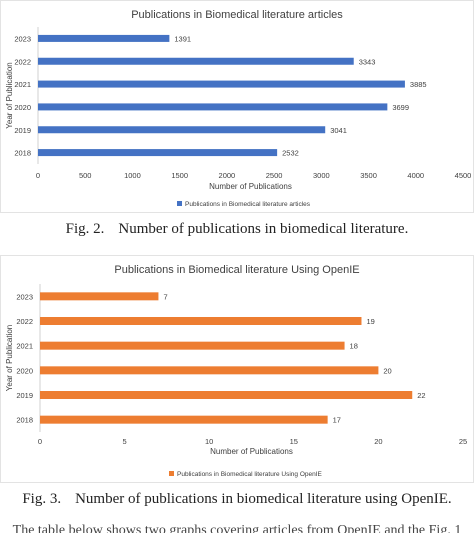 The width and height of the screenshot is (474, 533). What do you see at coordinates (354, 346) in the screenshot?
I see `data-label: 18` at bounding box center [354, 346].